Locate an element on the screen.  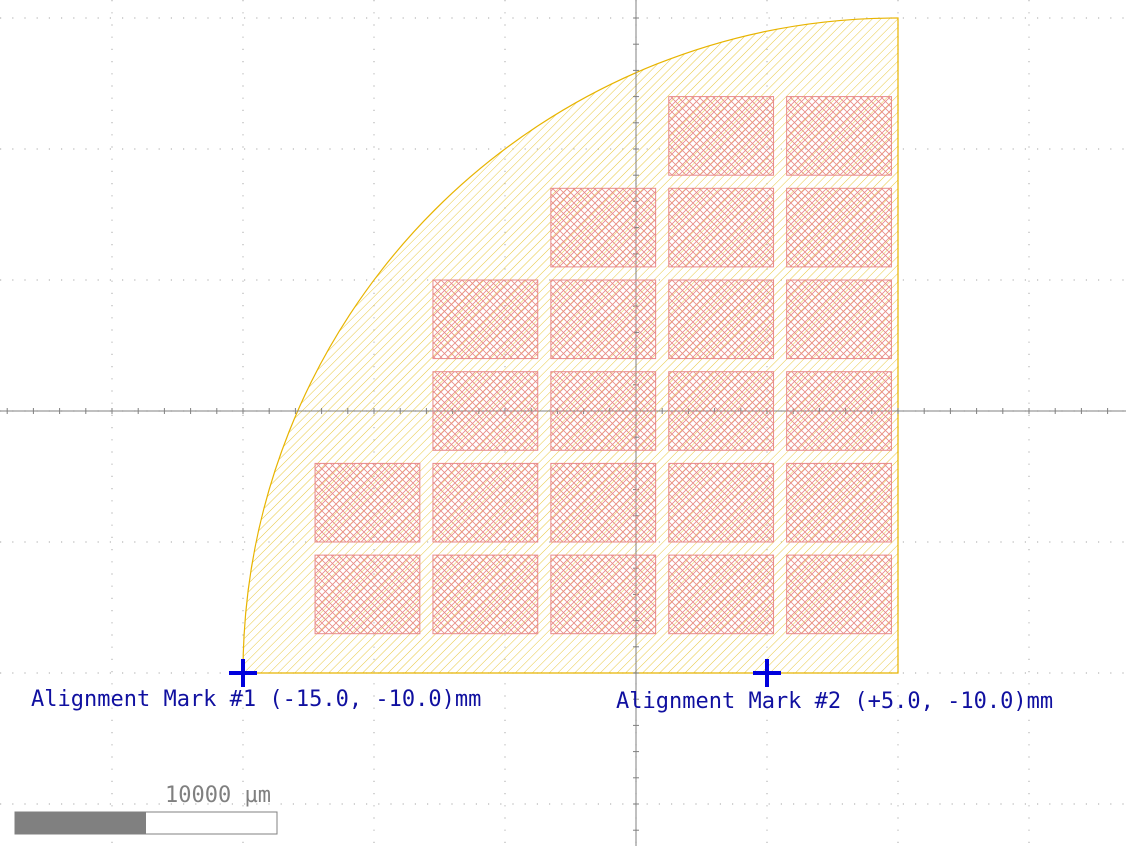
alignment-mark-2: Alignment Mark #2 (+5.0, -10.0)mm is located at coordinates (834, 686).